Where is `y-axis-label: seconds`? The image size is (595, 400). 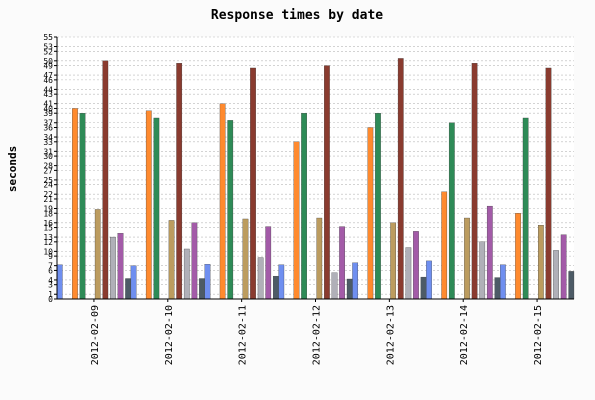 y-axis-label: seconds is located at coordinates (12, 169).